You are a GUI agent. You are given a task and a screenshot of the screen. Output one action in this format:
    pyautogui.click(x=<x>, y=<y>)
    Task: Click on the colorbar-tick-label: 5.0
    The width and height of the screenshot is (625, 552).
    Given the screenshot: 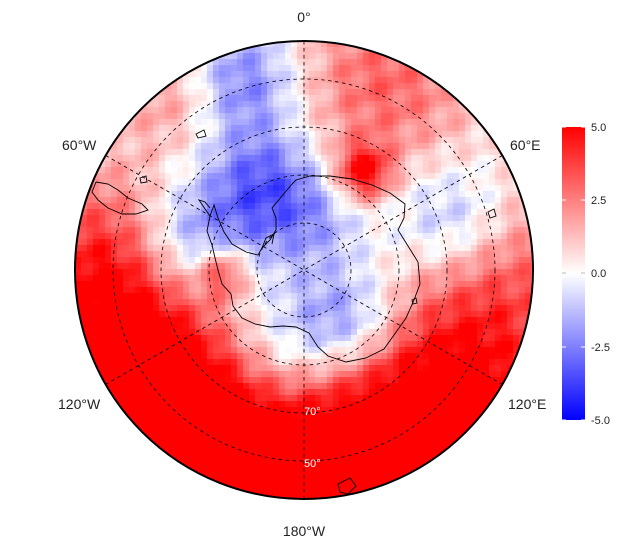 What is the action you would take?
    pyautogui.click(x=598, y=128)
    